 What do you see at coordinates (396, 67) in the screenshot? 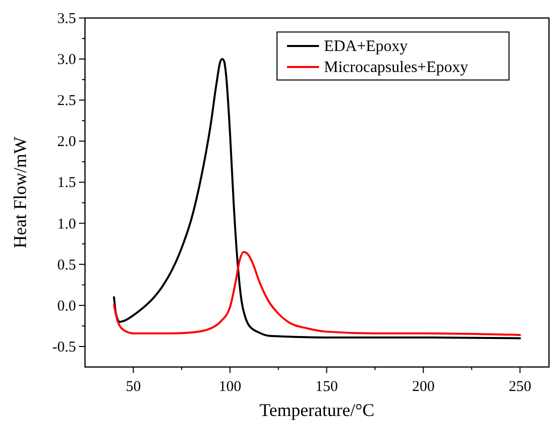
I see `legend-label: Microcapsules+Epoxy` at bounding box center [396, 67].